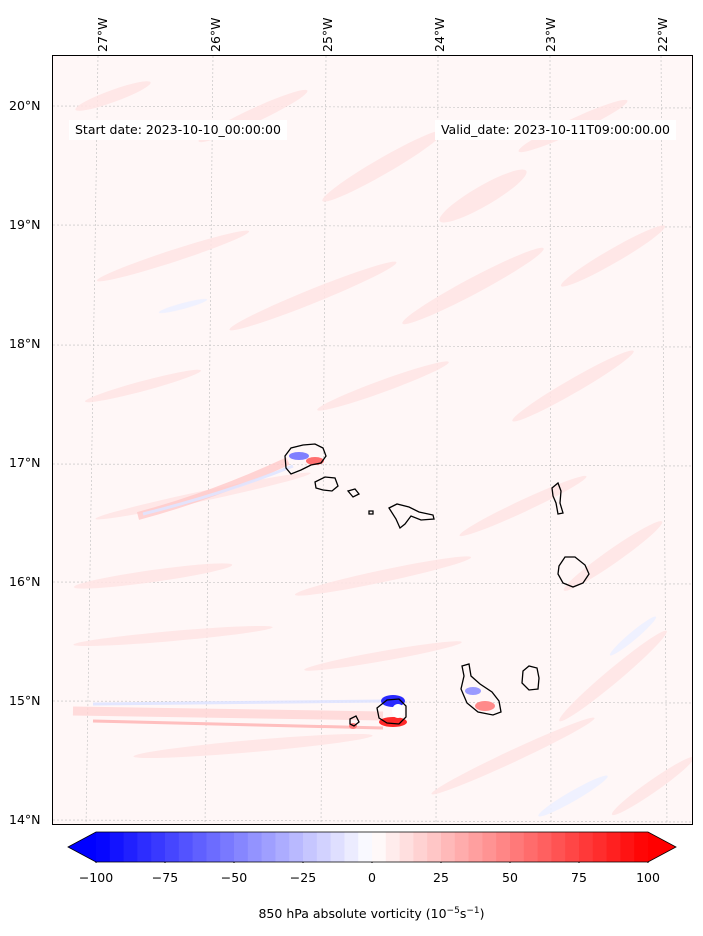 Image resolution: width=703 pixels, height=936 pixels. I want to click on lat-label: 16°N, so click(25, 581).